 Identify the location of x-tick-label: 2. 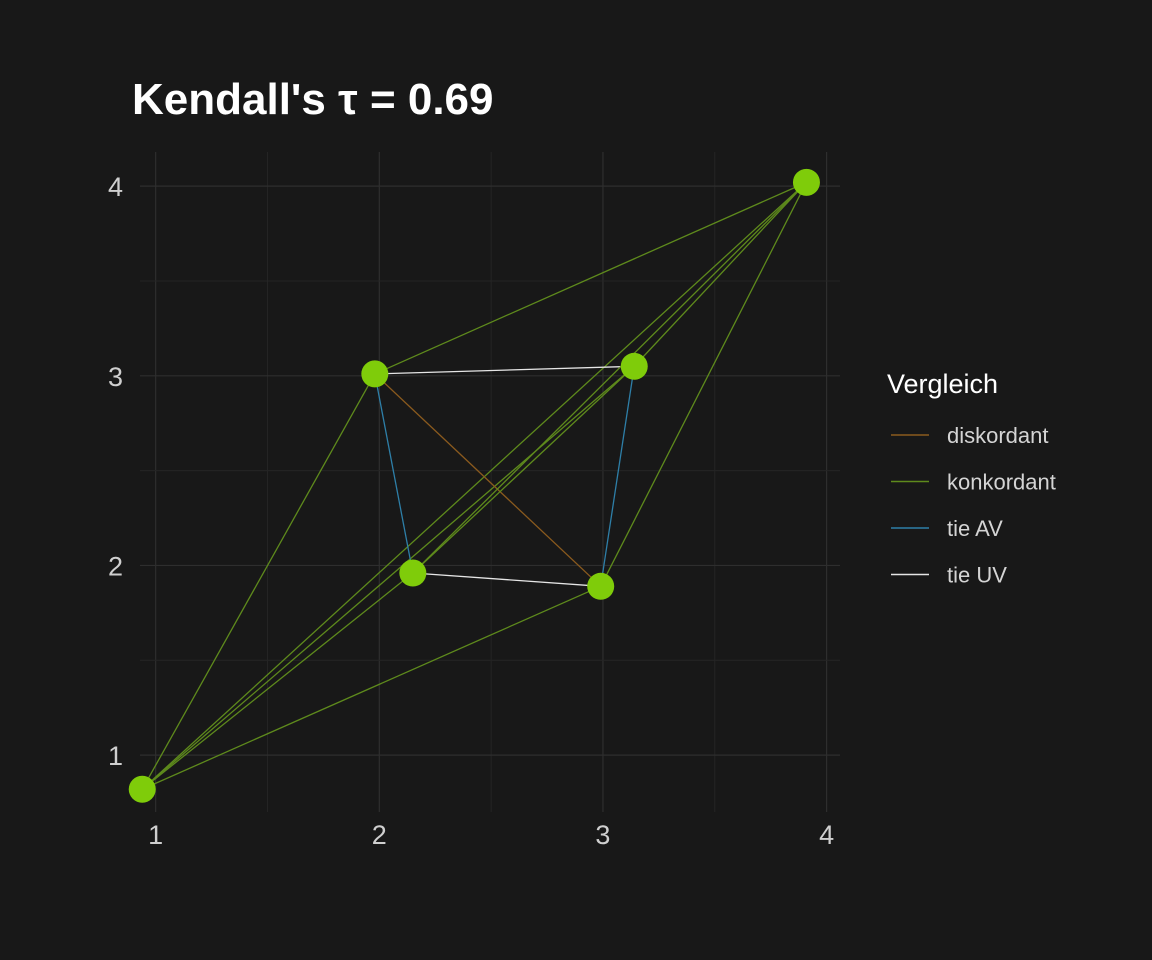
(379, 835).